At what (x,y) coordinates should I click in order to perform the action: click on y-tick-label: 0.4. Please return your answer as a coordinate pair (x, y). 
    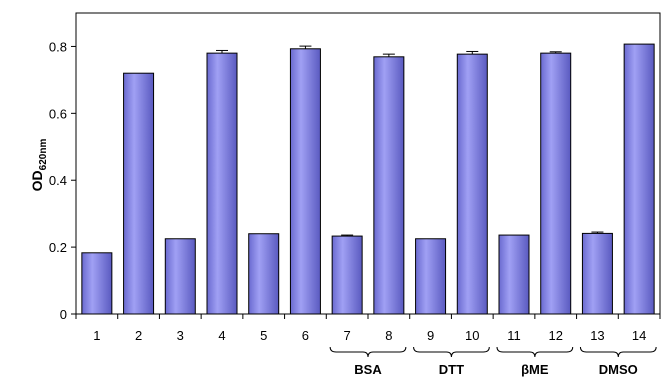
    Looking at the image, I should click on (58, 180).